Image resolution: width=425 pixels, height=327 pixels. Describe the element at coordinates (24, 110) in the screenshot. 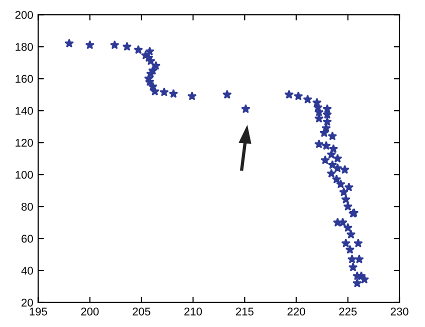

I see `y-tick-label: 140` at that location.